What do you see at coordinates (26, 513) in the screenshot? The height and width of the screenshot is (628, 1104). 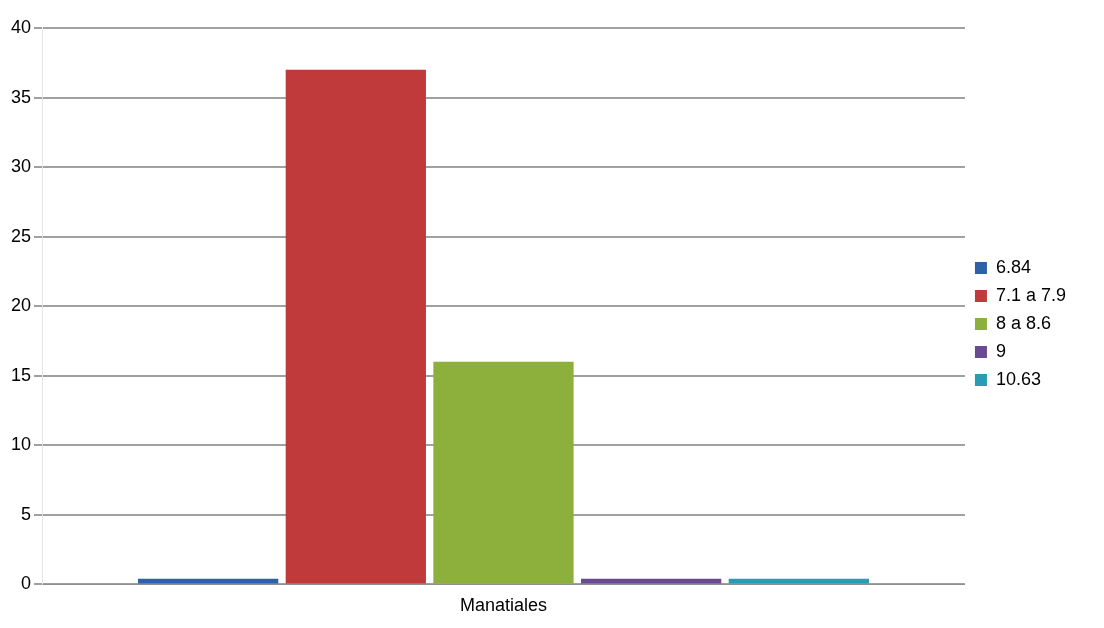 I see `y-tick-label: 5` at bounding box center [26, 513].